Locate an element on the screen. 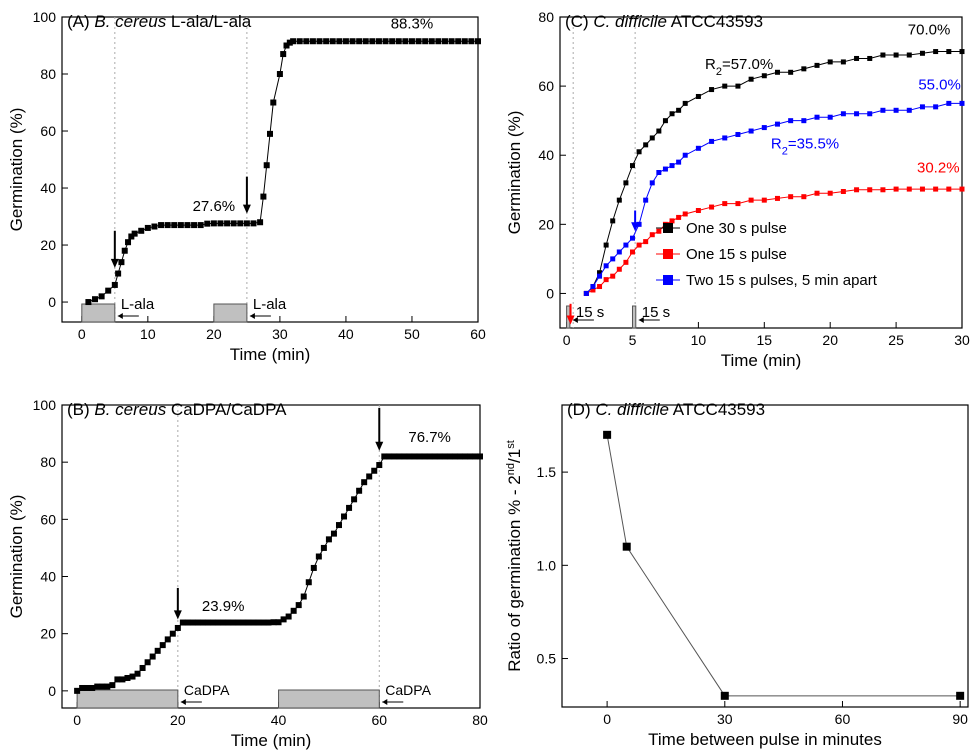 This screenshot has height=755, width=975. y-tick-label: 1.5 is located at coordinates (547, 472).